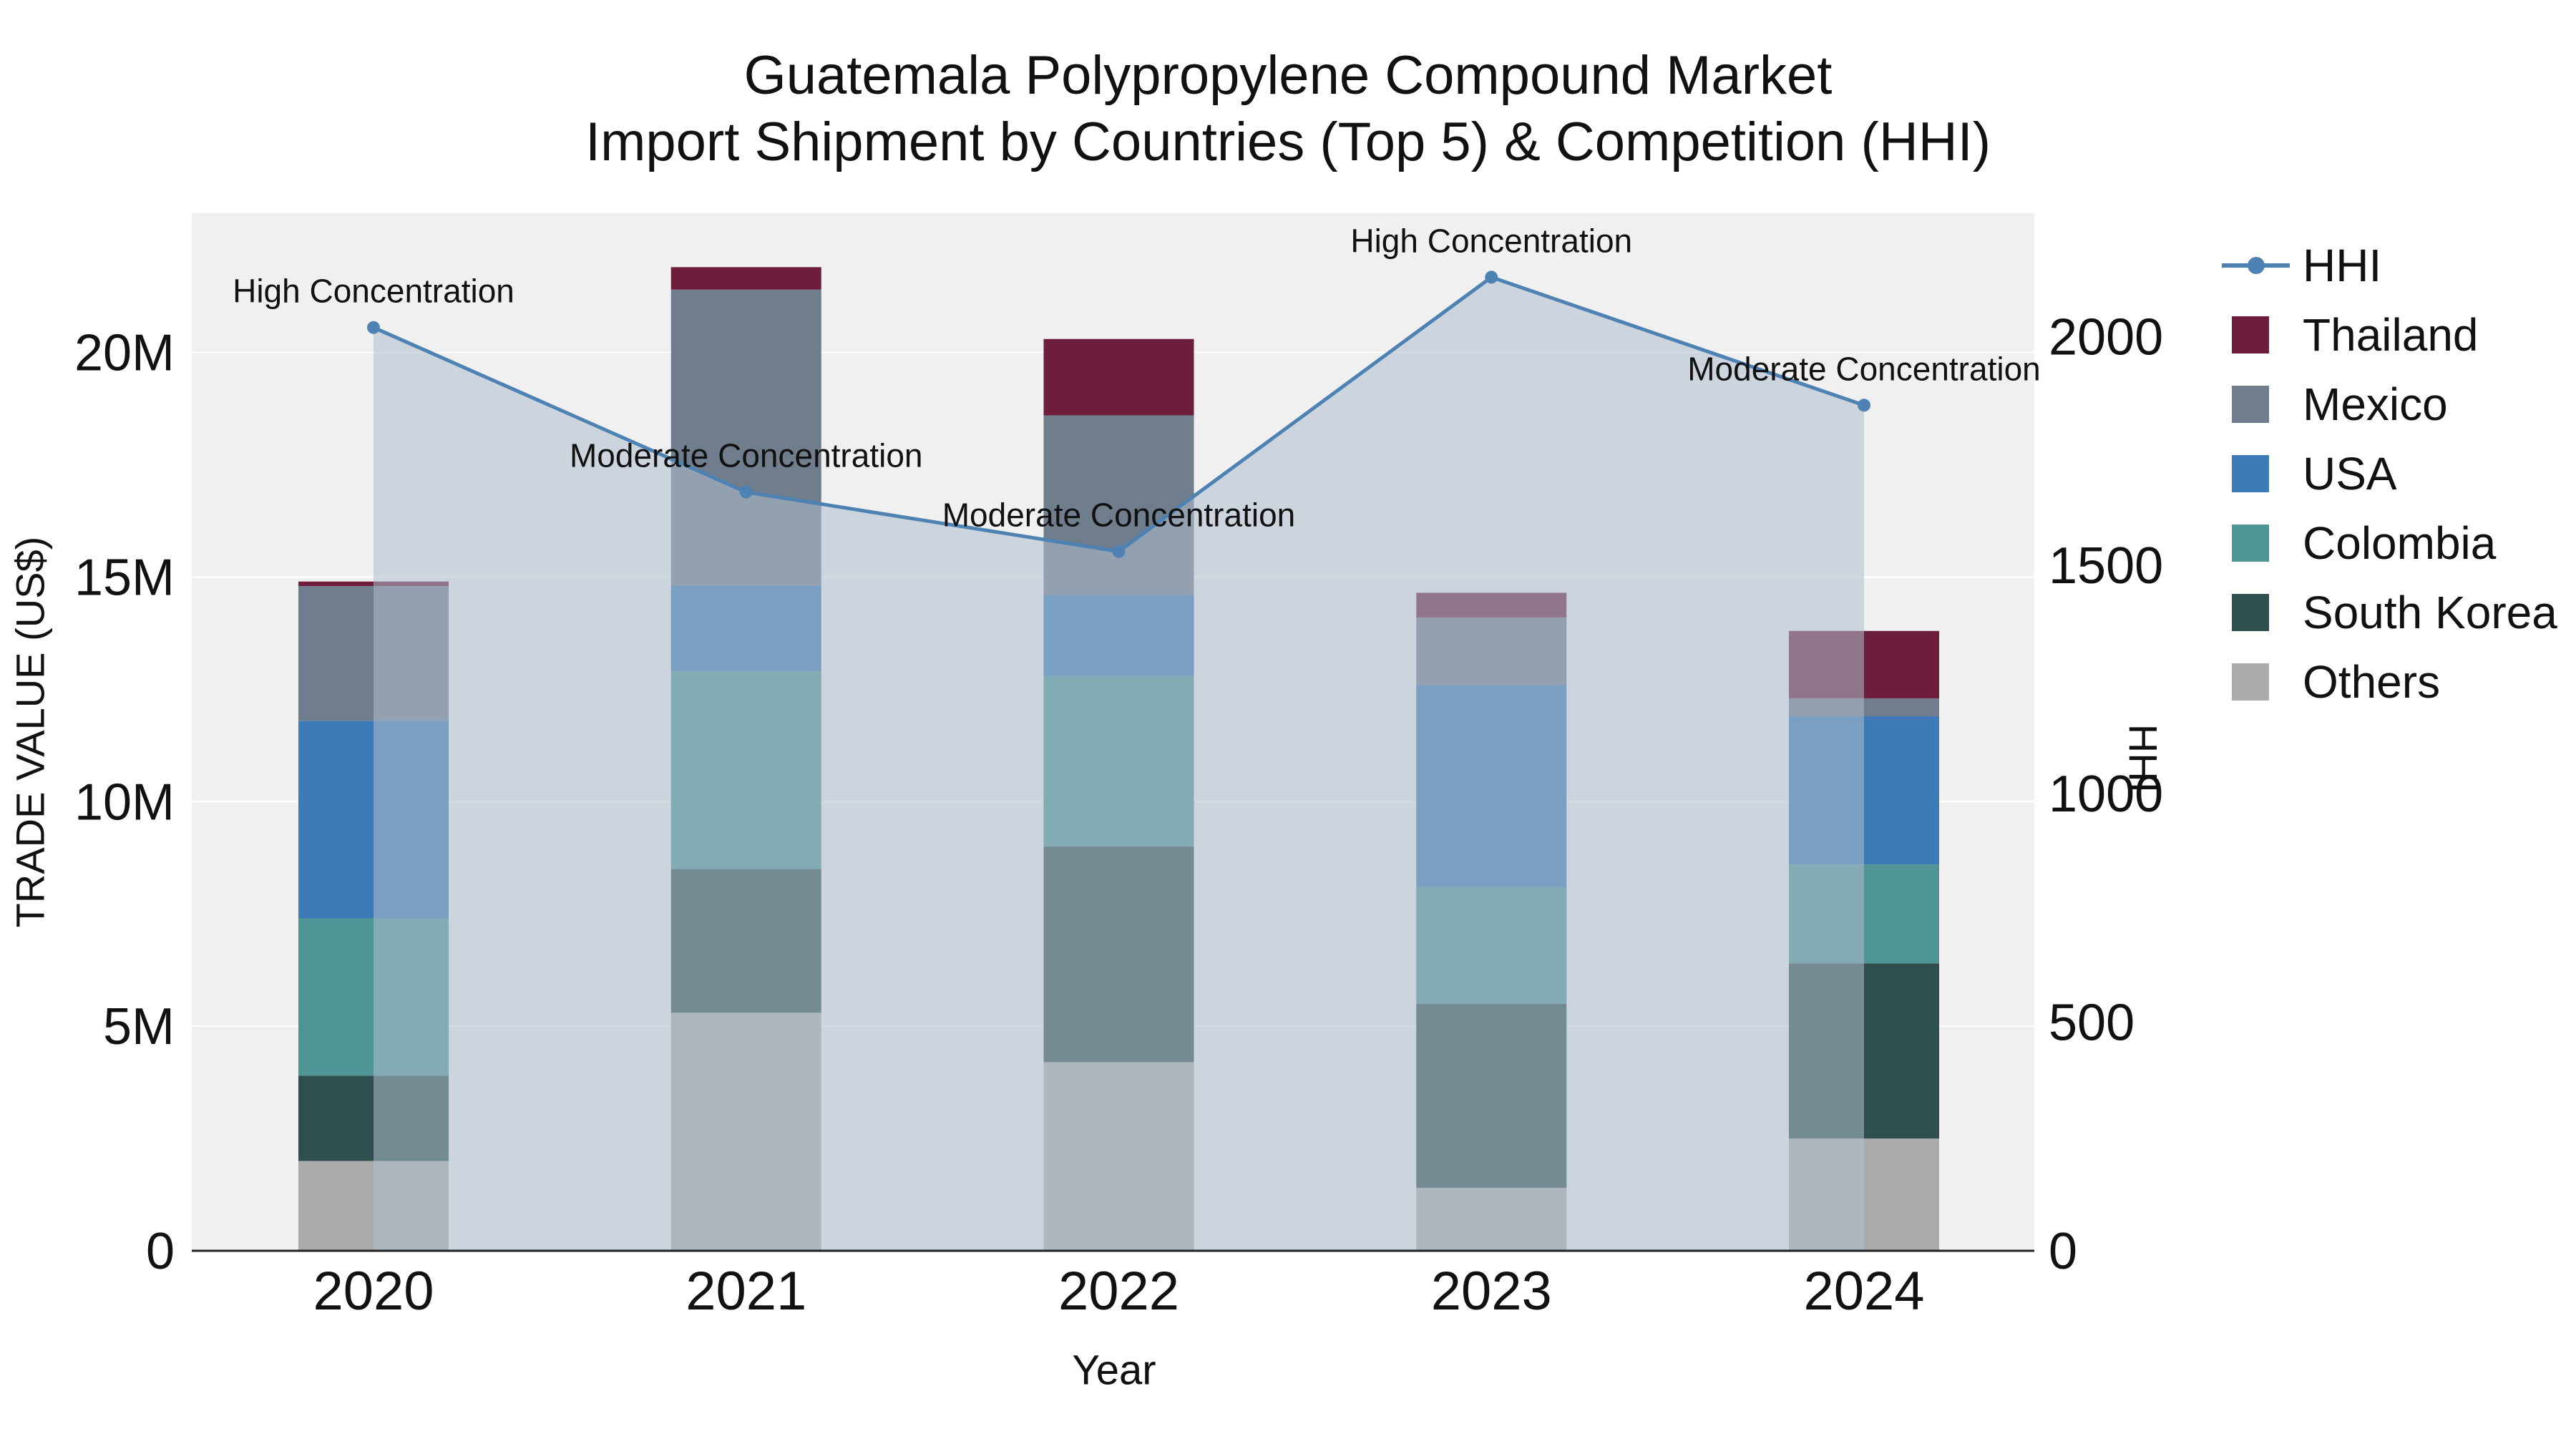 The width and height of the screenshot is (2576, 1449). What do you see at coordinates (1864, 1291) in the screenshot?
I see `x-tick-label: 2024` at bounding box center [1864, 1291].